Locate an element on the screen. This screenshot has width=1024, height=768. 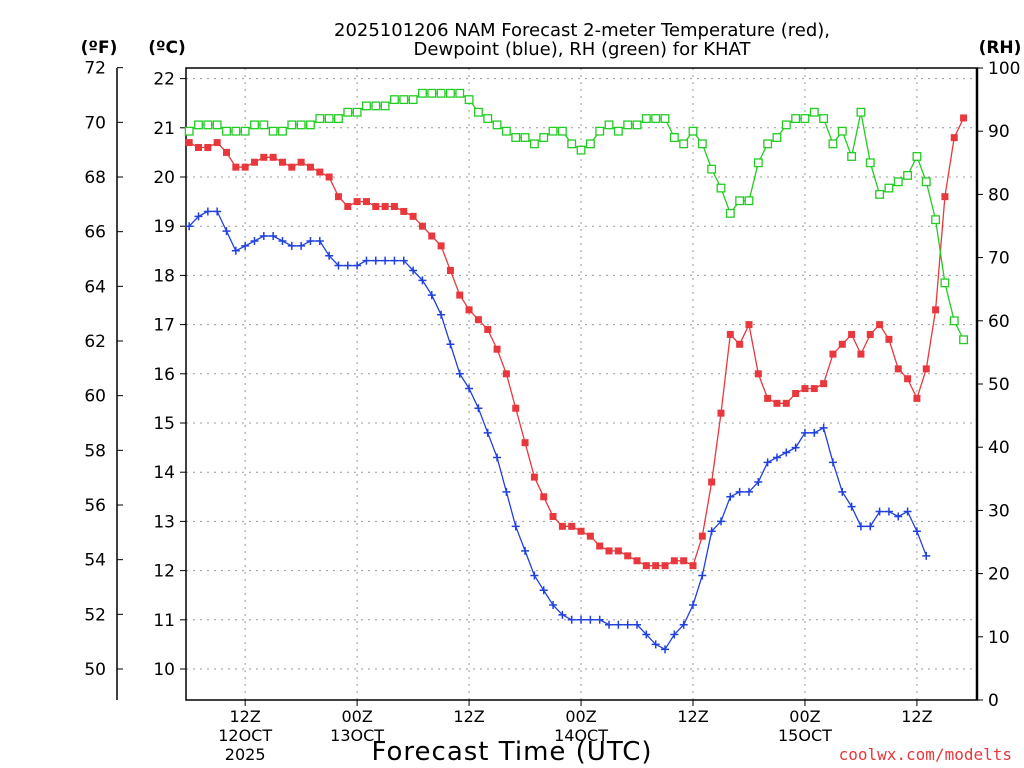
fahrenheit-tick-label: 70 is located at coordinates (95, 123).